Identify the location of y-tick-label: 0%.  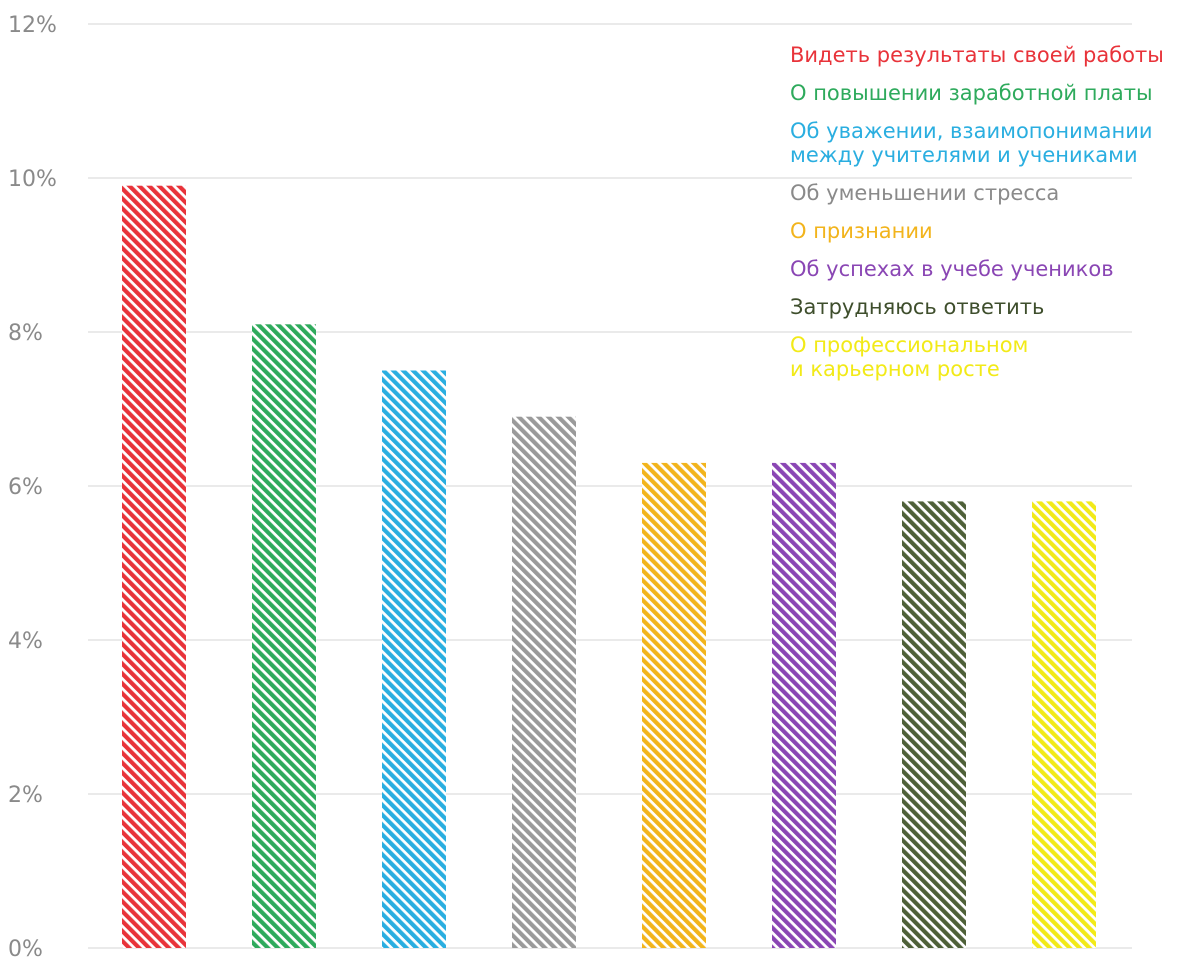
(25, 948).